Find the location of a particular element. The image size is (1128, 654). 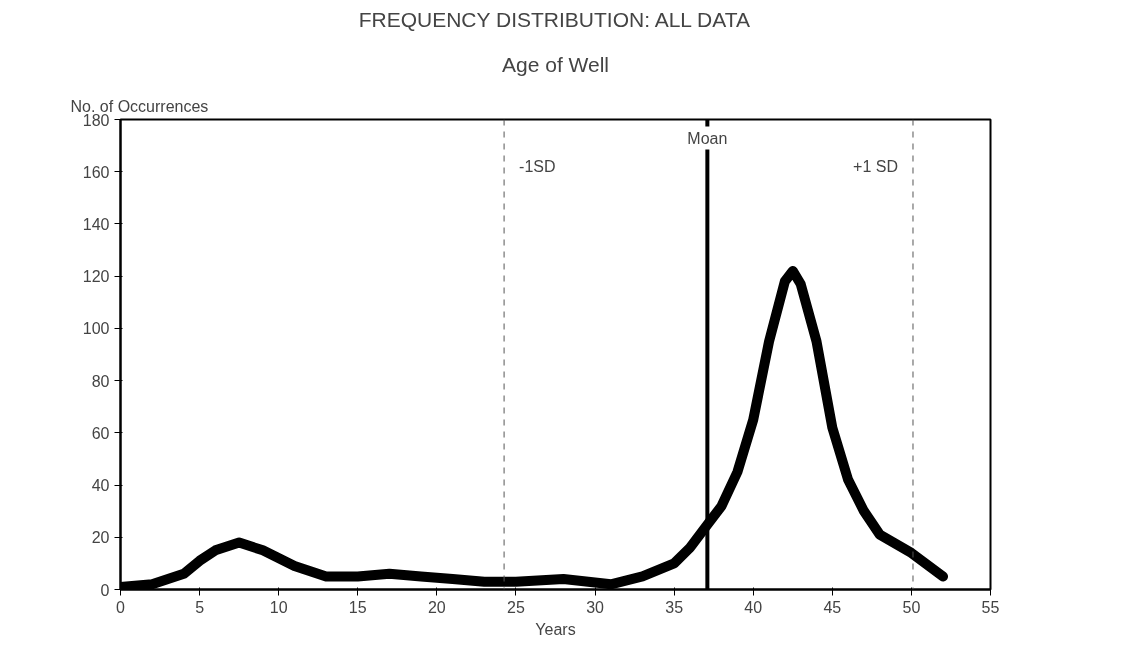

x-tick-label: 20 is located at coordinates (436, 607).